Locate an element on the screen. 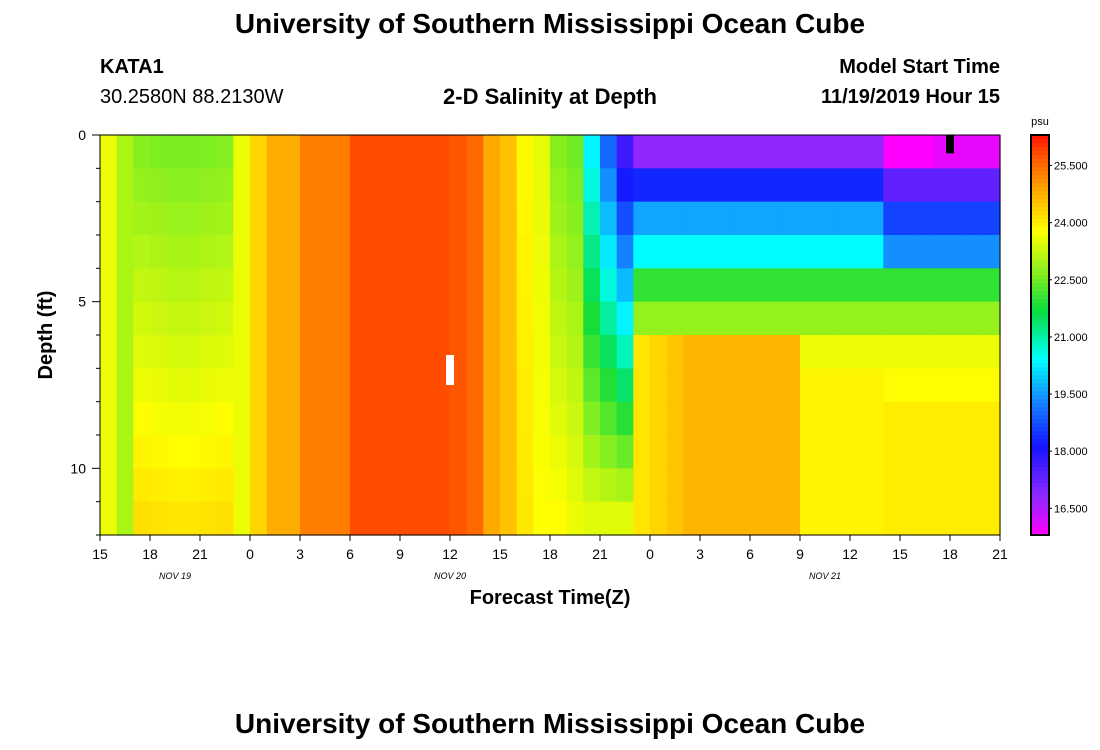  x-tick-label: 18 is located at coordinates (150, 554).